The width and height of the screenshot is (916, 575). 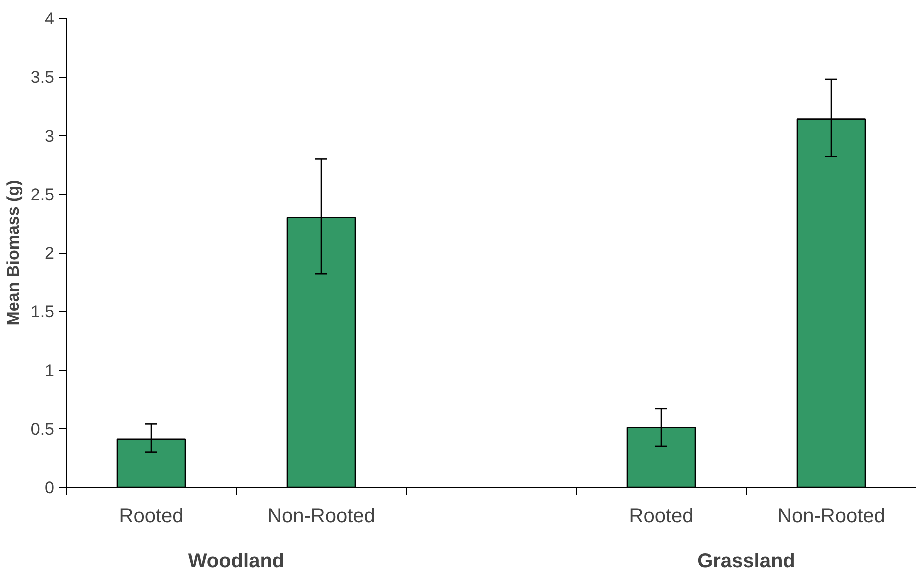 I want to click on y-tick-label: 3, so click(x=50, y=136).